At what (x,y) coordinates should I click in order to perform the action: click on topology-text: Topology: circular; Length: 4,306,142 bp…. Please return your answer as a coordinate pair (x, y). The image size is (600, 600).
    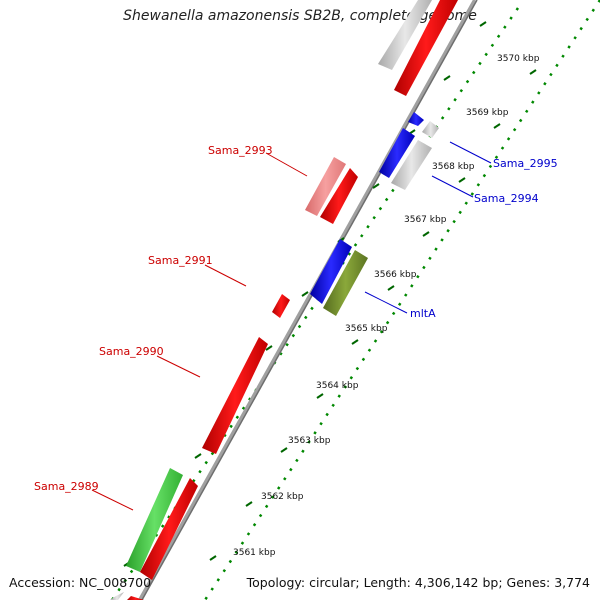
    Looking at the image, I should click on (418, 582).